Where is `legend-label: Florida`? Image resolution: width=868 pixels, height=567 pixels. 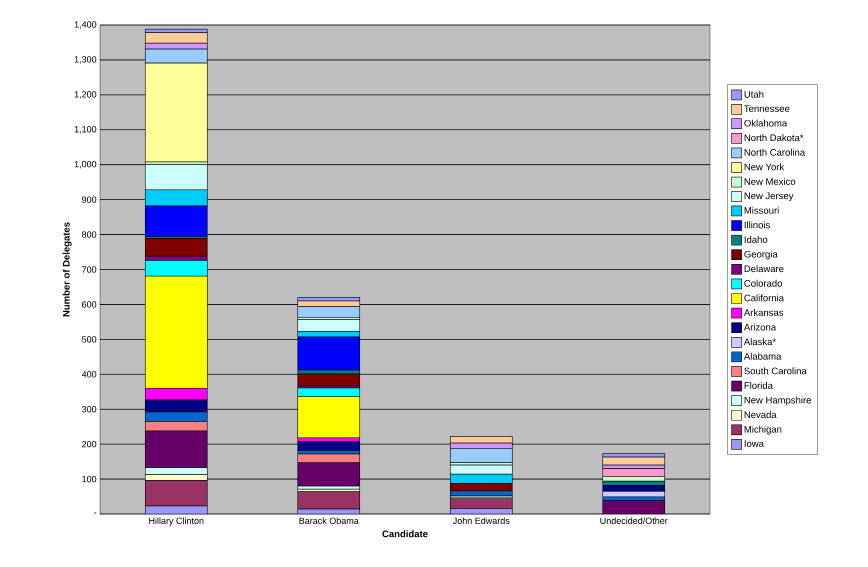 legend-label: Florida is located at coordinates (758, 385).